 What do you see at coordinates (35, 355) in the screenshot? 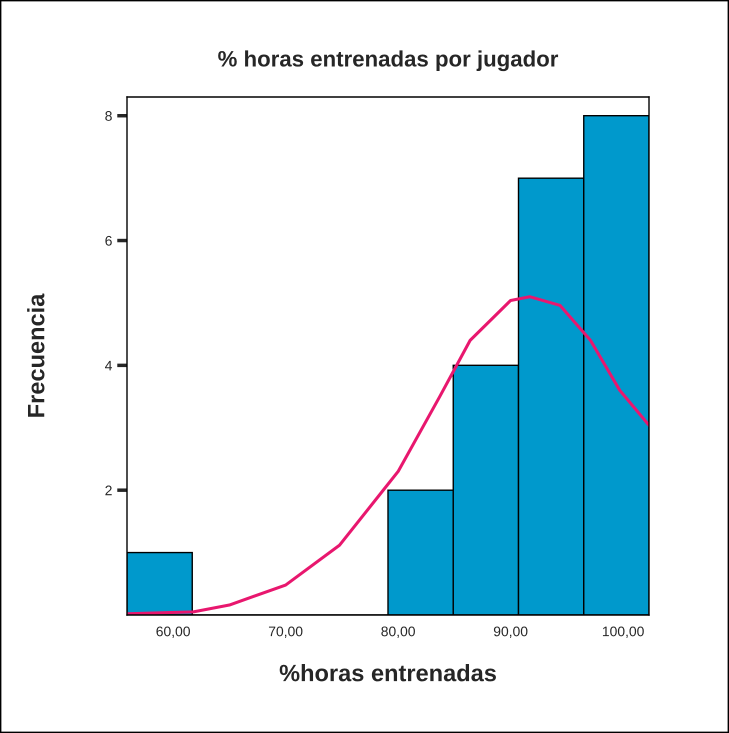
I see `y-axis-title: Frecuencia` at bounding box center [35, 355].